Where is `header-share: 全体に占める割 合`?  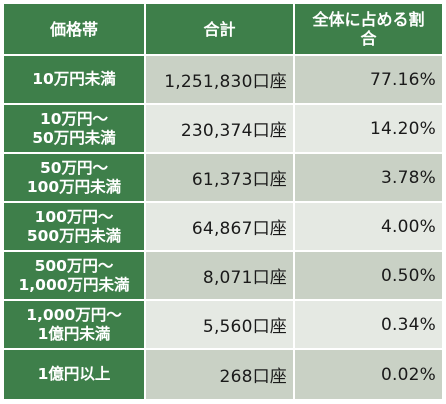
header-share: 全体に占める割 合 is located at coordinates (368, 30).